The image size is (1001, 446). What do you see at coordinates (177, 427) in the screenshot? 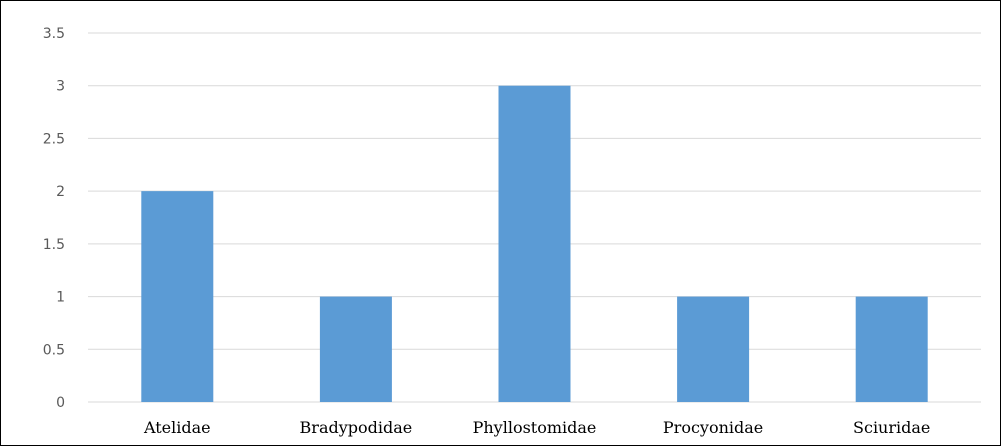
I see `x-category-label: Atelidae` at bounding box center [177, 427].